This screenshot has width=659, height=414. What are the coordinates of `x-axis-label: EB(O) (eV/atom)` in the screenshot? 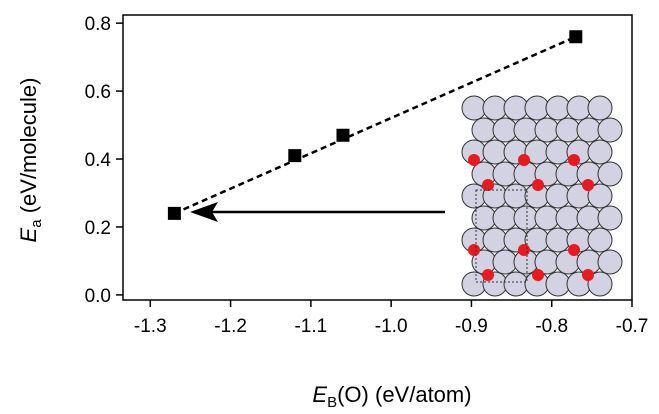 It's located at (391, 396).